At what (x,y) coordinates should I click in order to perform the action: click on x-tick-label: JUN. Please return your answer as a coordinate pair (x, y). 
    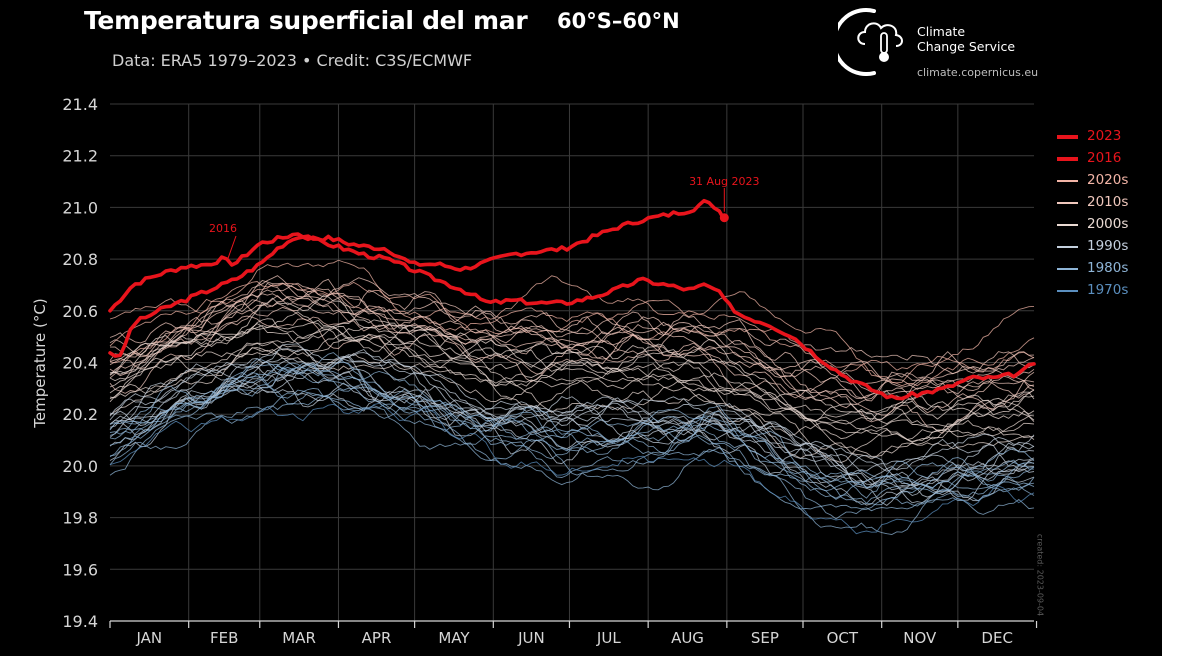
    Looking at the image, I should click on (531, 638).